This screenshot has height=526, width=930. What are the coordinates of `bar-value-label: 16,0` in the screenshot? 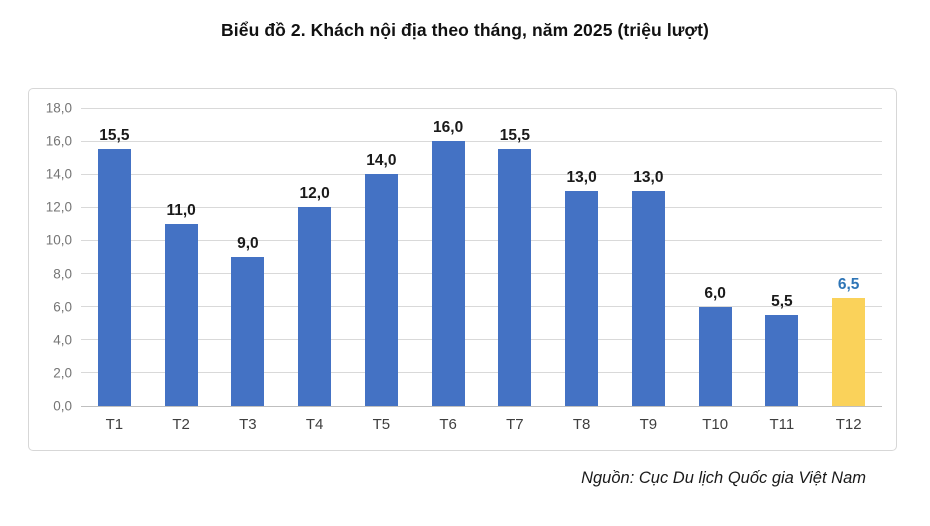 It's located at (448, 128).